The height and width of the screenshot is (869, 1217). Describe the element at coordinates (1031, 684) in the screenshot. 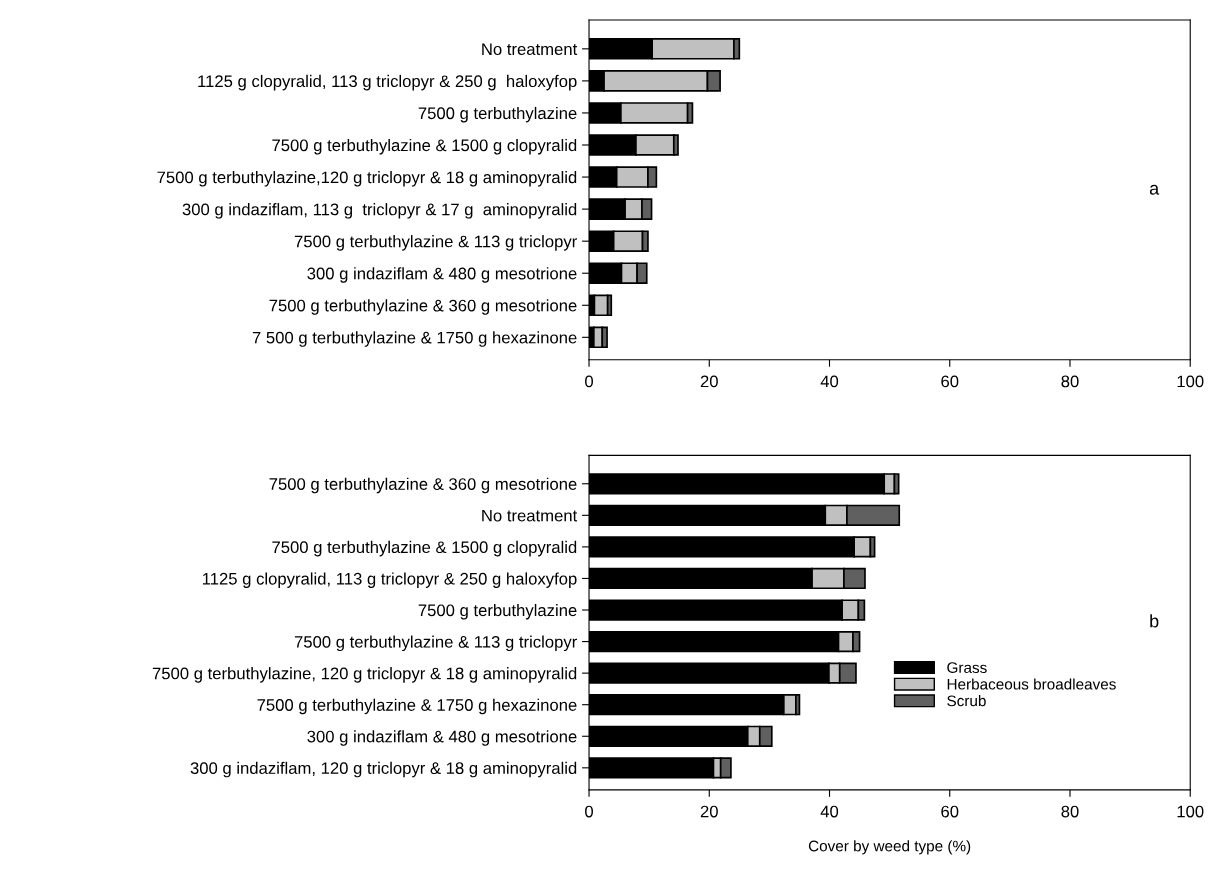

I see `legend-label: Herbaceous broadleaves` at that location.